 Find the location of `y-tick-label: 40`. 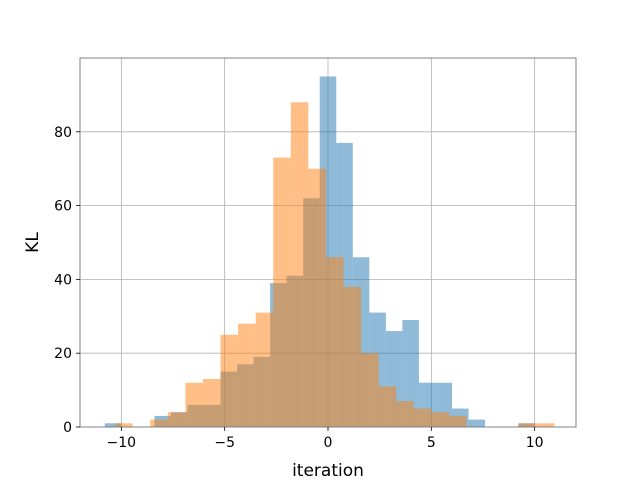

y-tick-label: 40 is located at coordinates (63, 280).